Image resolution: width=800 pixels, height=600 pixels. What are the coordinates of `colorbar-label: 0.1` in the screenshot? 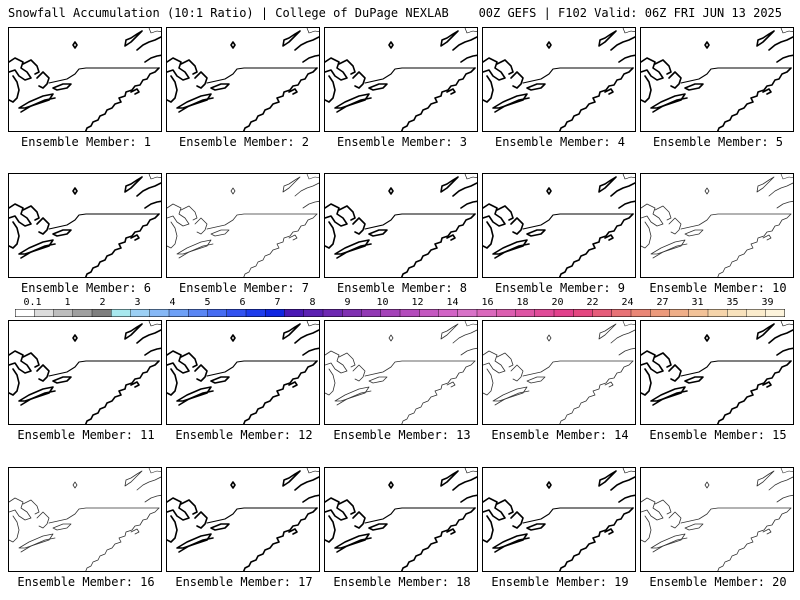 It's located at (32, 302).